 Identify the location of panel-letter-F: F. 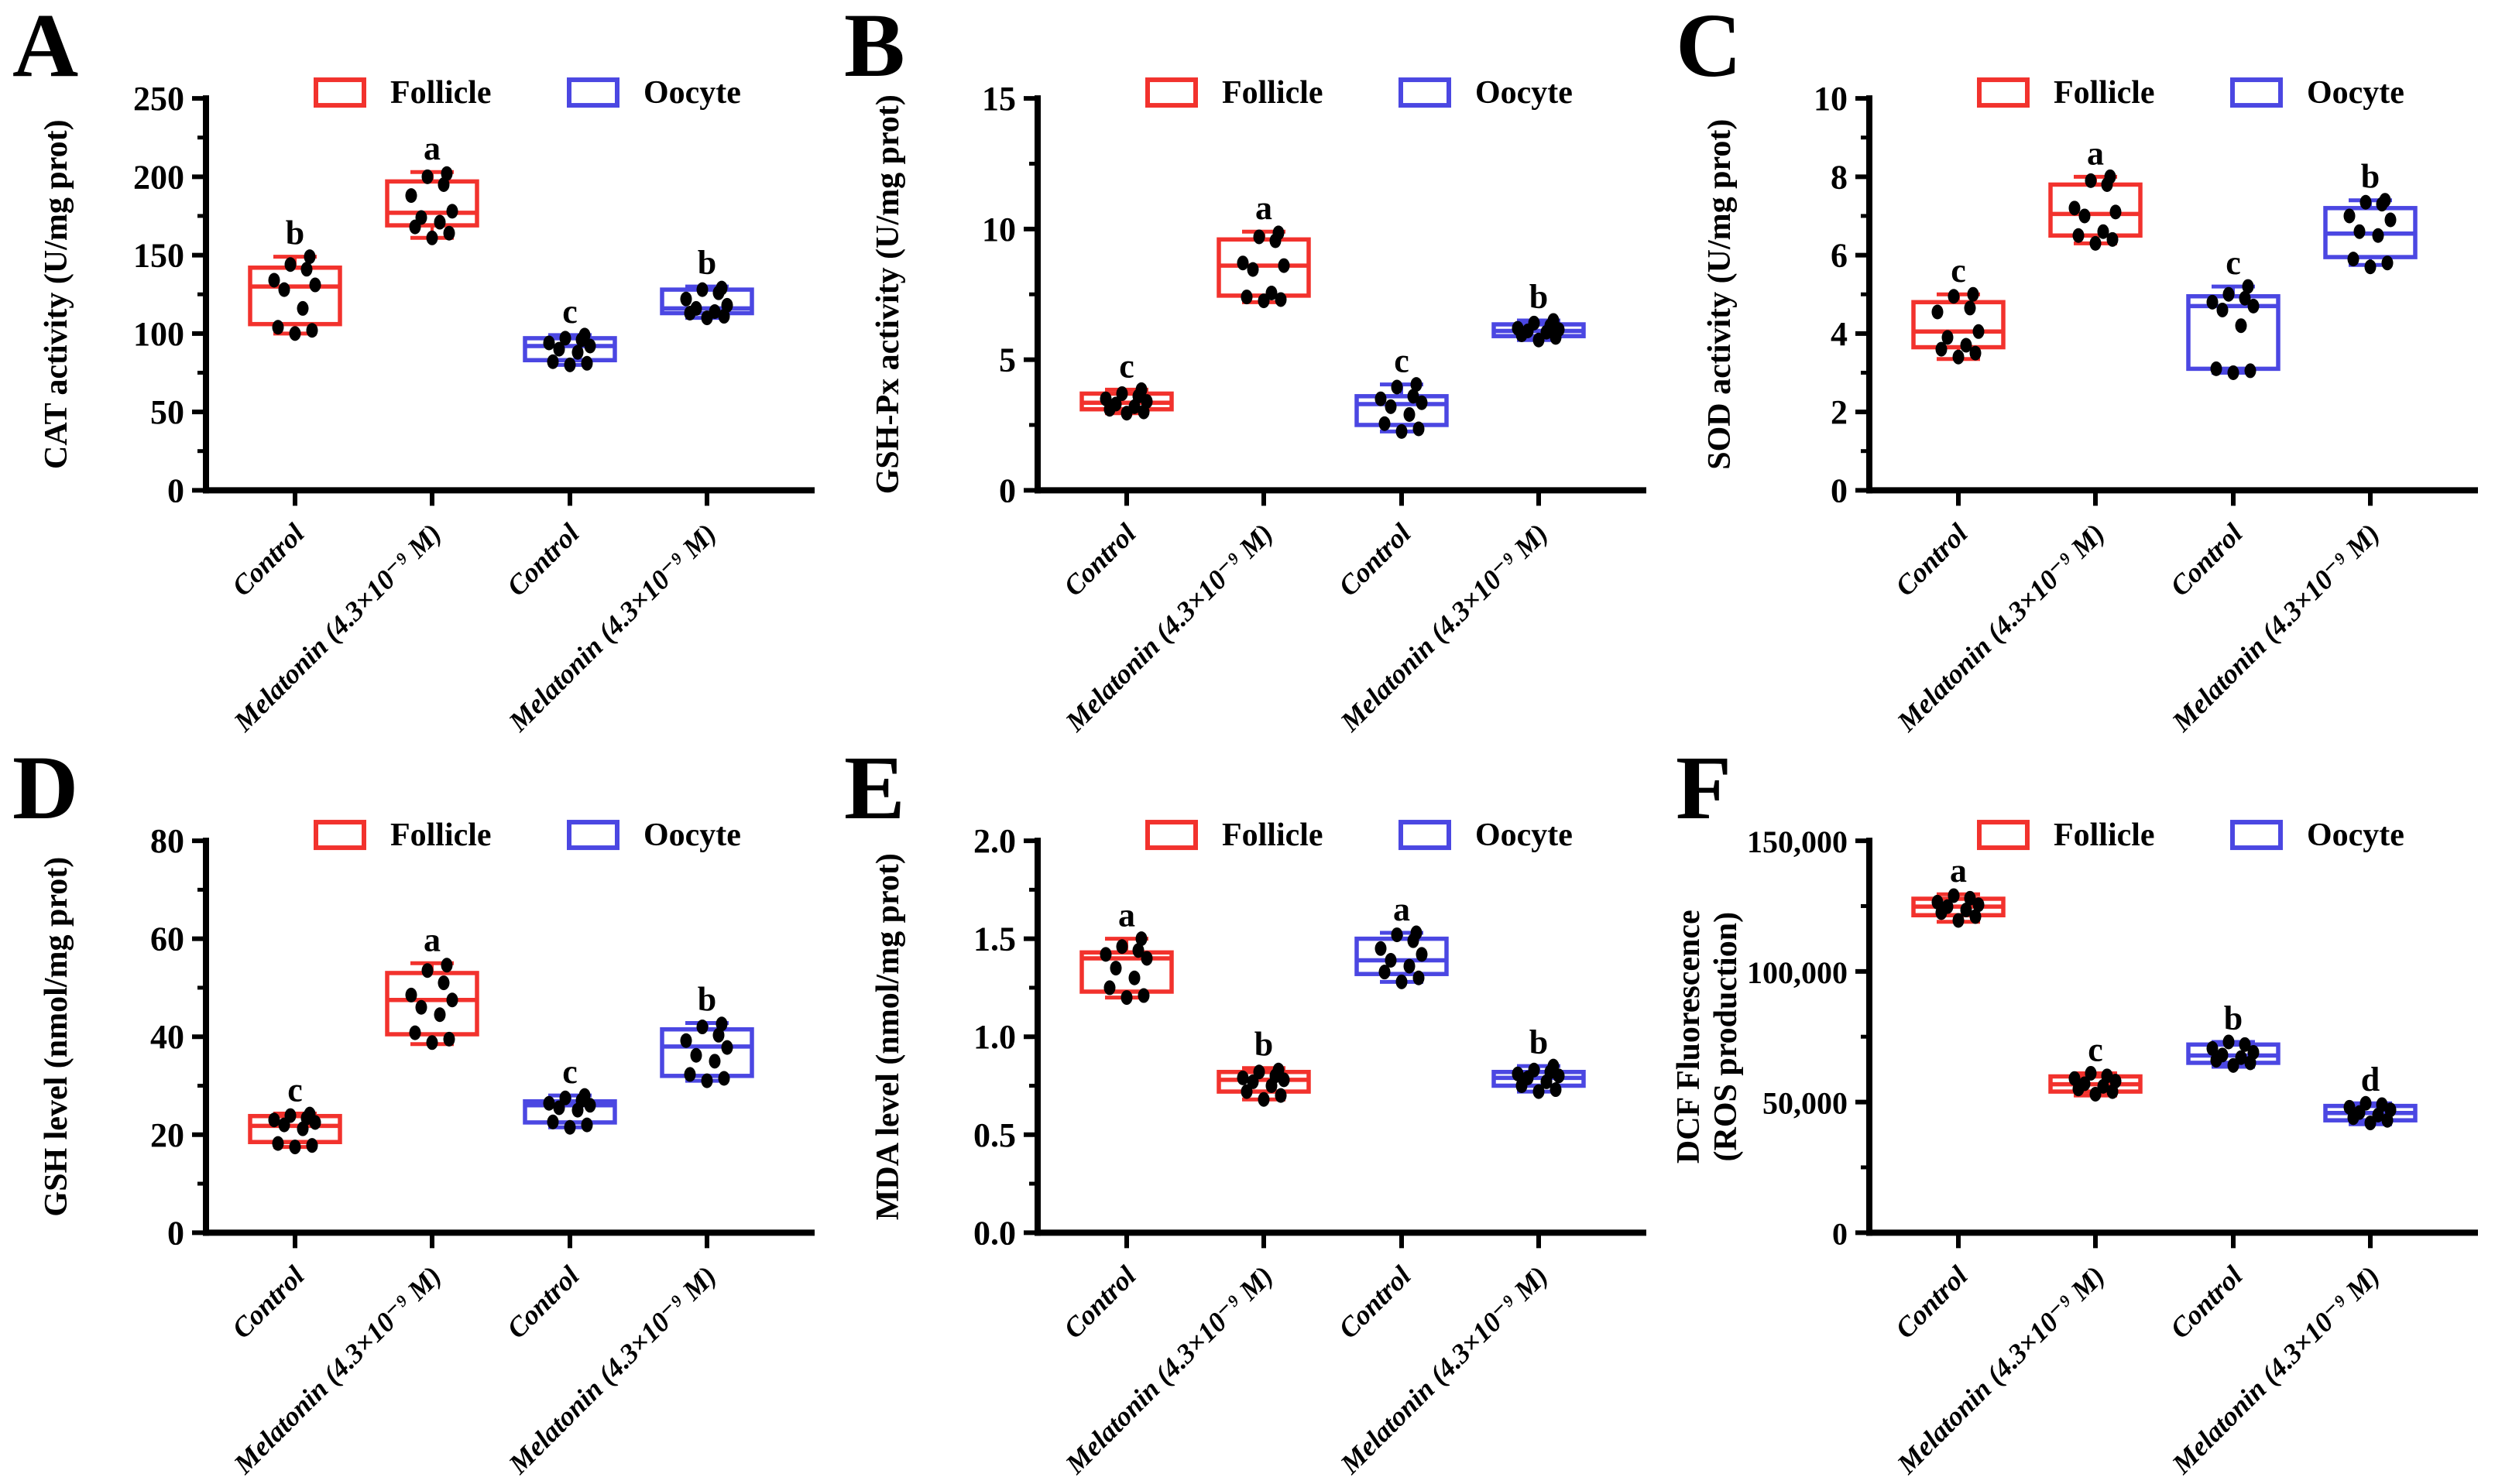
(1704, 787).